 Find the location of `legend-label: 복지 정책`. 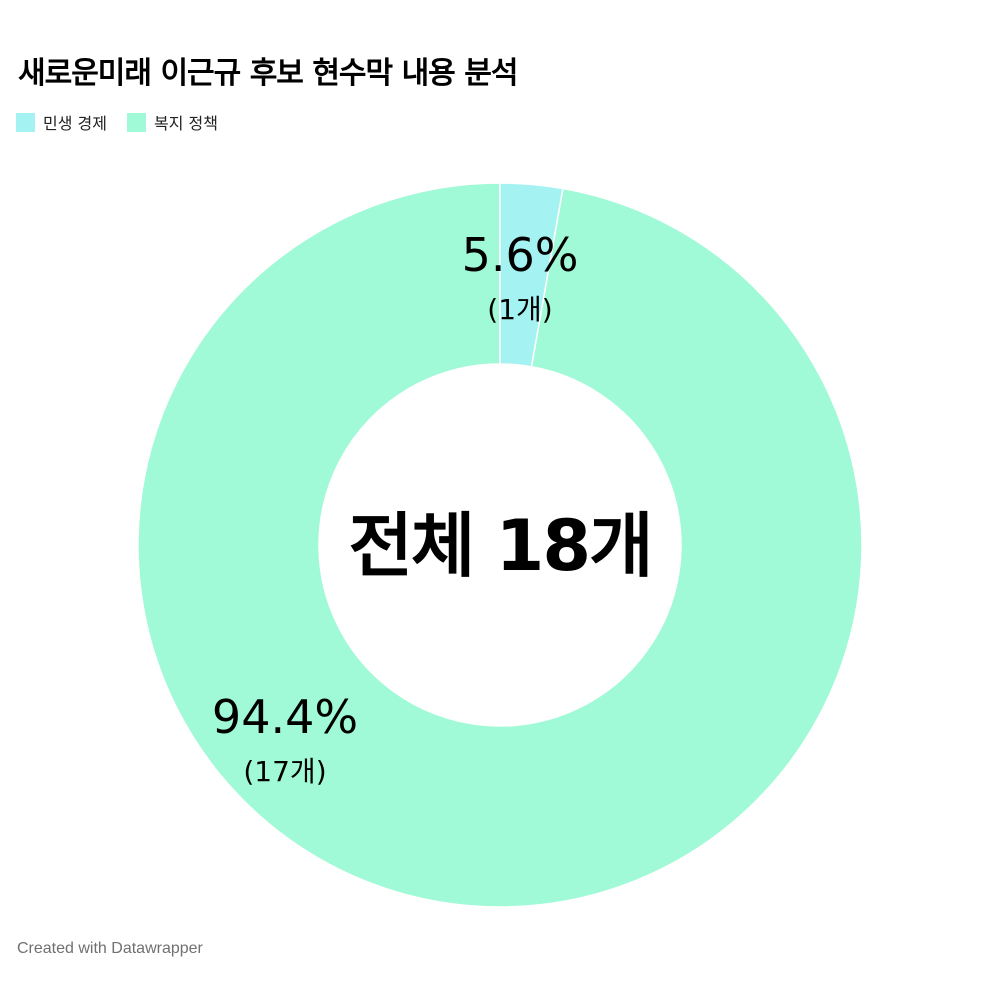

legend-label: 복지 정책 is located at coordinates (185, 123).